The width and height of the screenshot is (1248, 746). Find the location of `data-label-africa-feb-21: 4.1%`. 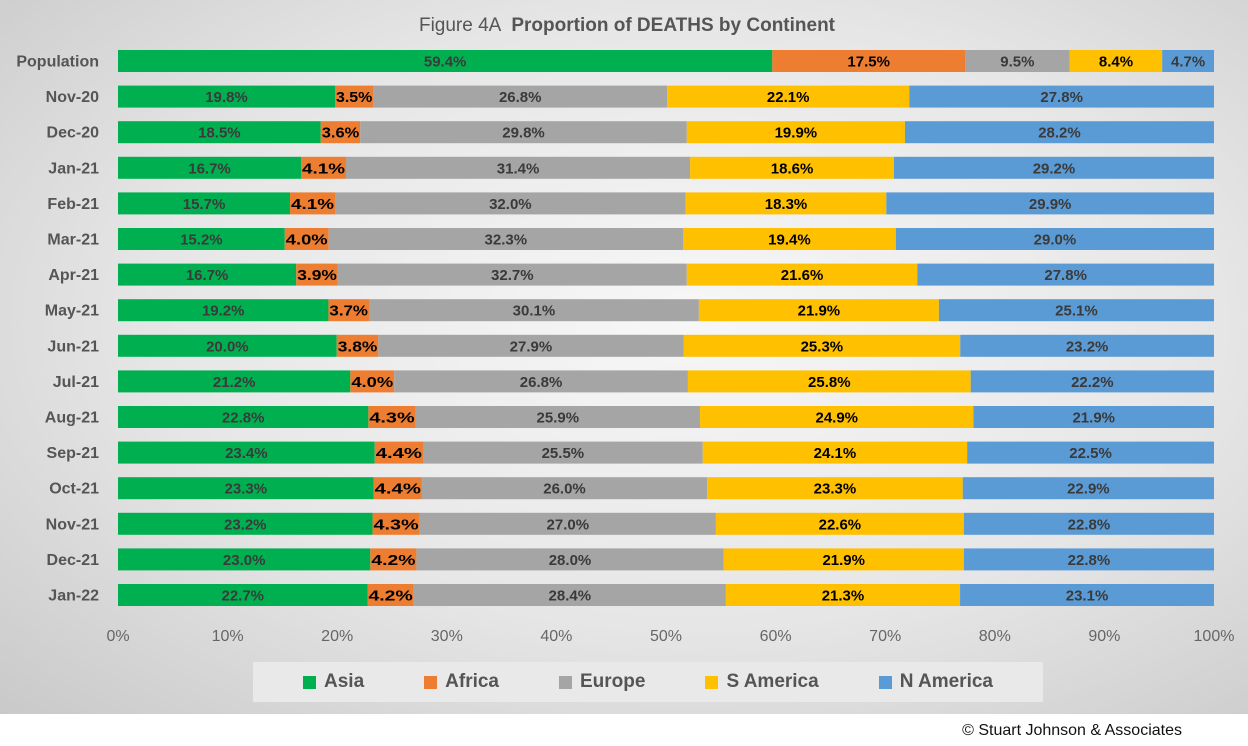

data-label-africa-feb-21: 4.1% is located at coordinates (312, 204).